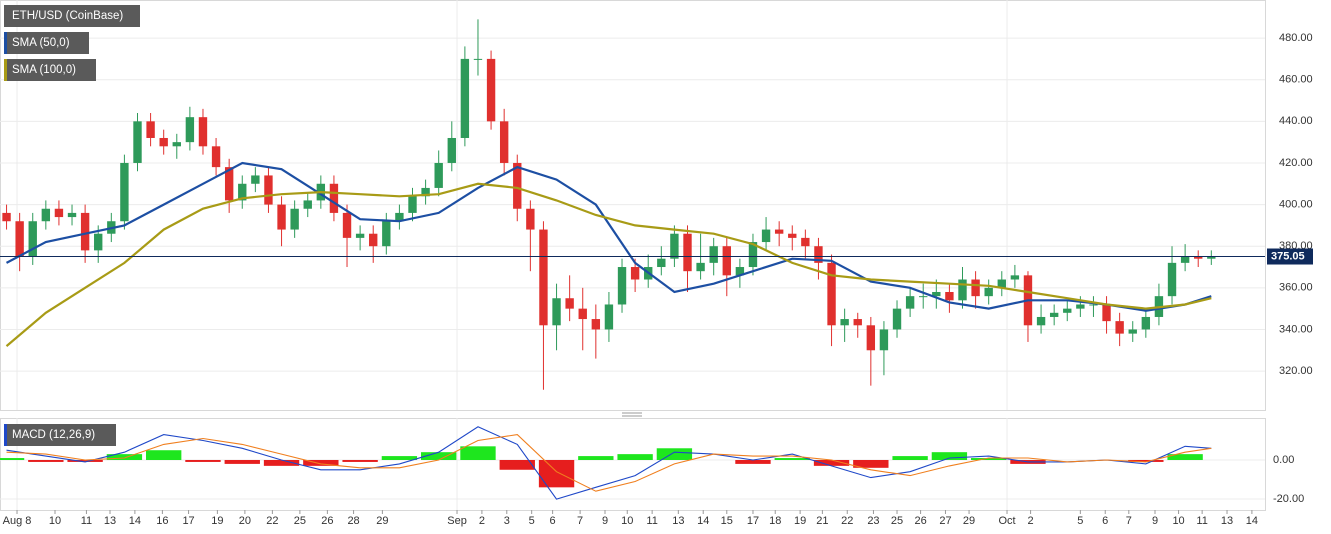 The height and width of the screenshot is (534, 1331). Describe the element at coordinates (507, 521) in the screenshot. I see `x-tick-label: 3` at that location.